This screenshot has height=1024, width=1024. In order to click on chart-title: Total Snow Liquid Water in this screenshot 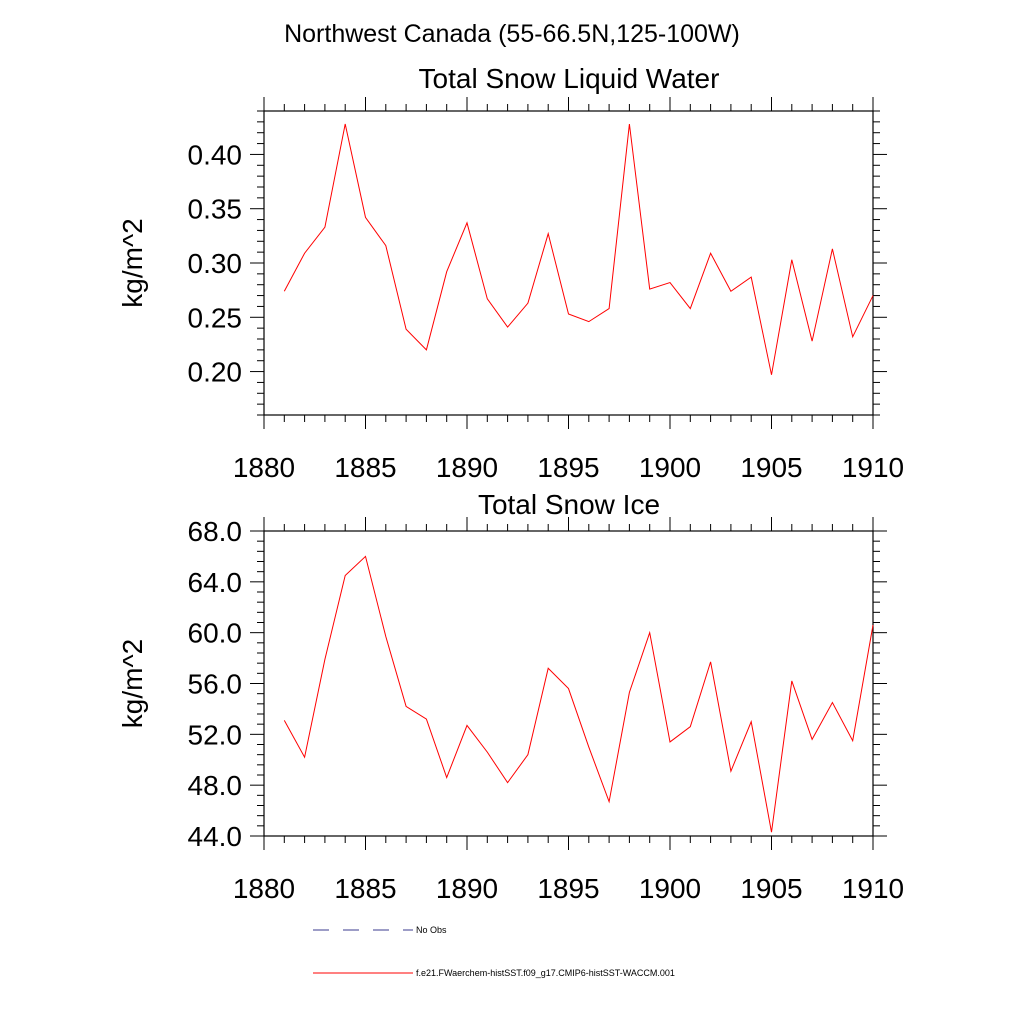, I will do `click(569, 78)`.